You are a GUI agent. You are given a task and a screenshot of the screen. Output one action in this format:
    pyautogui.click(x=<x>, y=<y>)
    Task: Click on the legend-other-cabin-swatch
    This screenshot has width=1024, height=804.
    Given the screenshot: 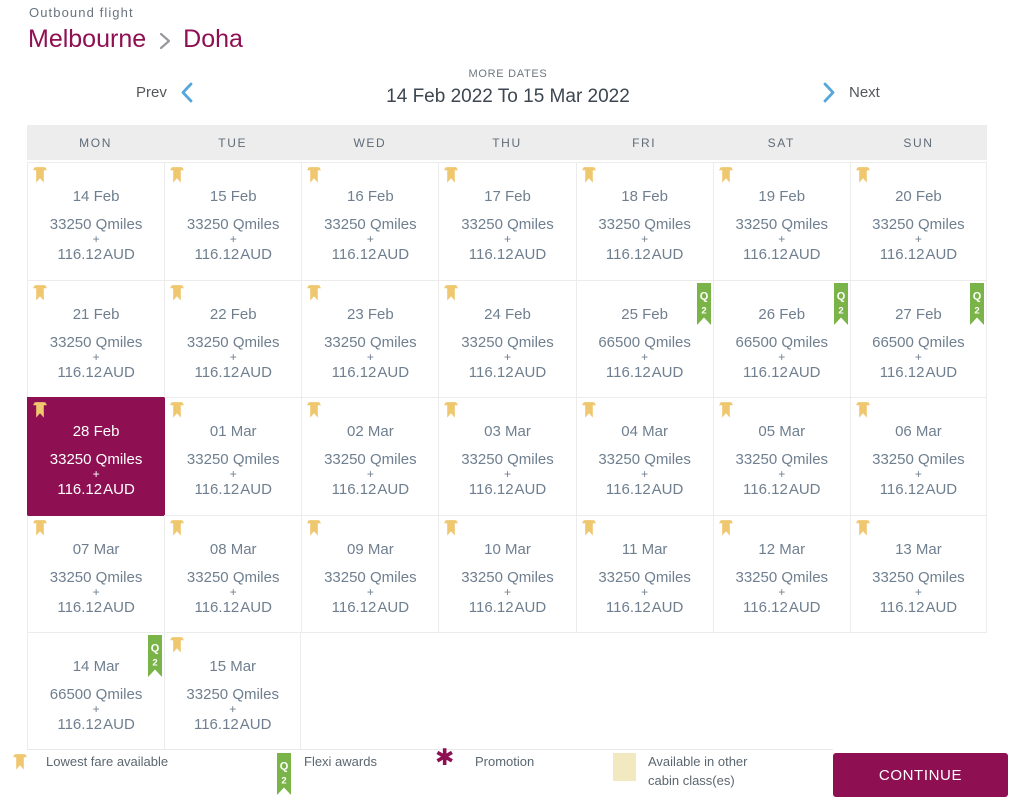 What is the action you would take?
    pyautogui.click(x=624, y=767)
    